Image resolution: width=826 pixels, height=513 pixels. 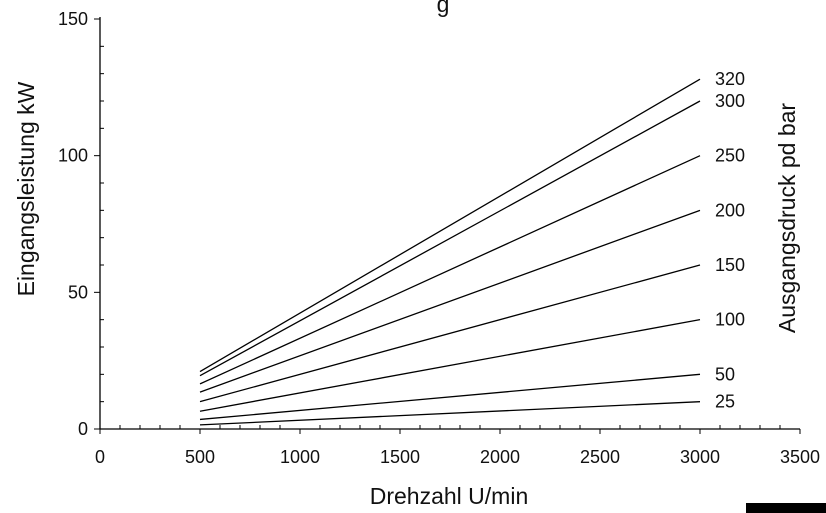 I want to click on corner-block, so click(x=786, y=508).